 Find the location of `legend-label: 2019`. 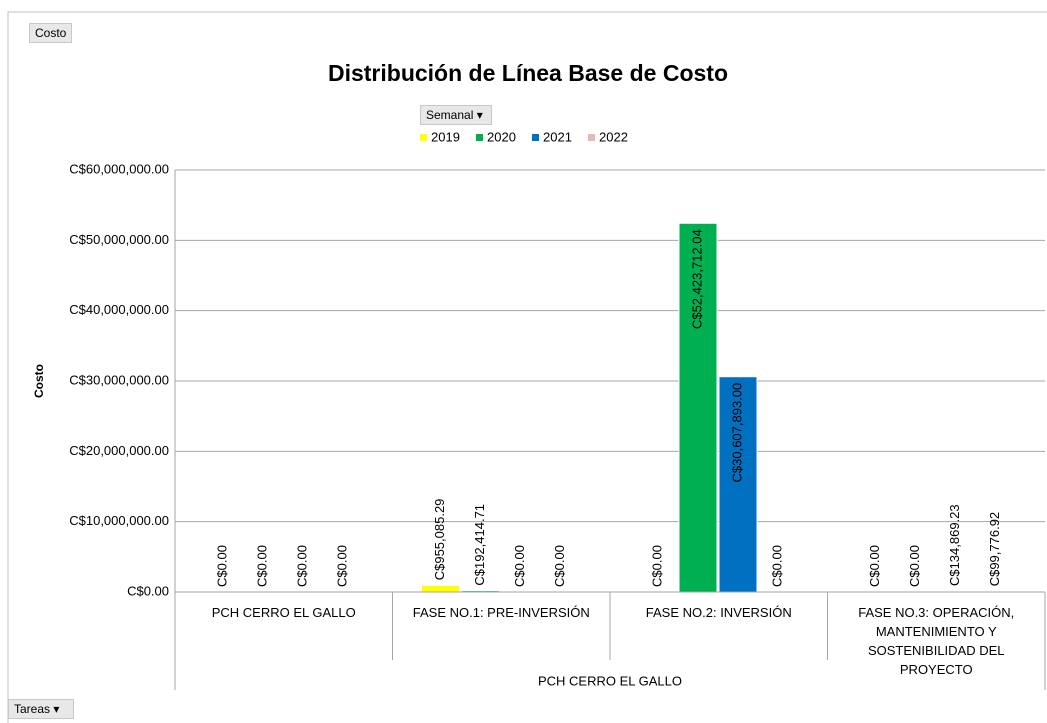

legend-label: 2019 is located at coordinates (445, 136).